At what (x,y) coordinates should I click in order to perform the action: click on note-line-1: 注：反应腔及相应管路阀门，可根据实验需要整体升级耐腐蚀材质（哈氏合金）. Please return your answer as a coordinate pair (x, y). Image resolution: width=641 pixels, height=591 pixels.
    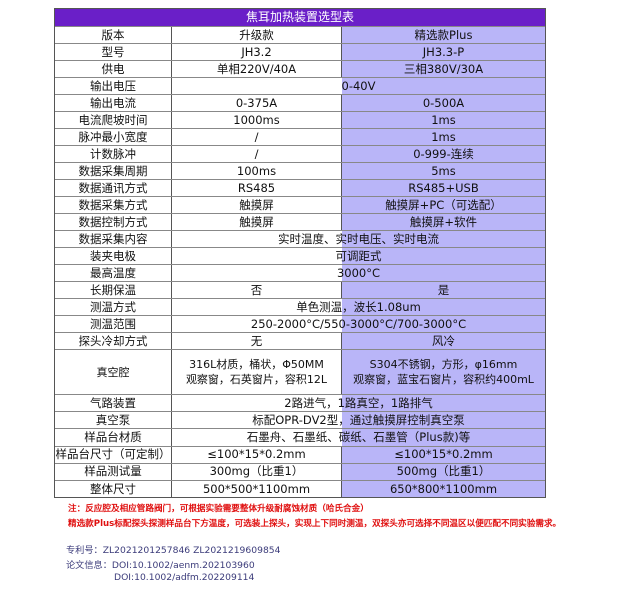
    Looking at the image, I should click on (218, 509).